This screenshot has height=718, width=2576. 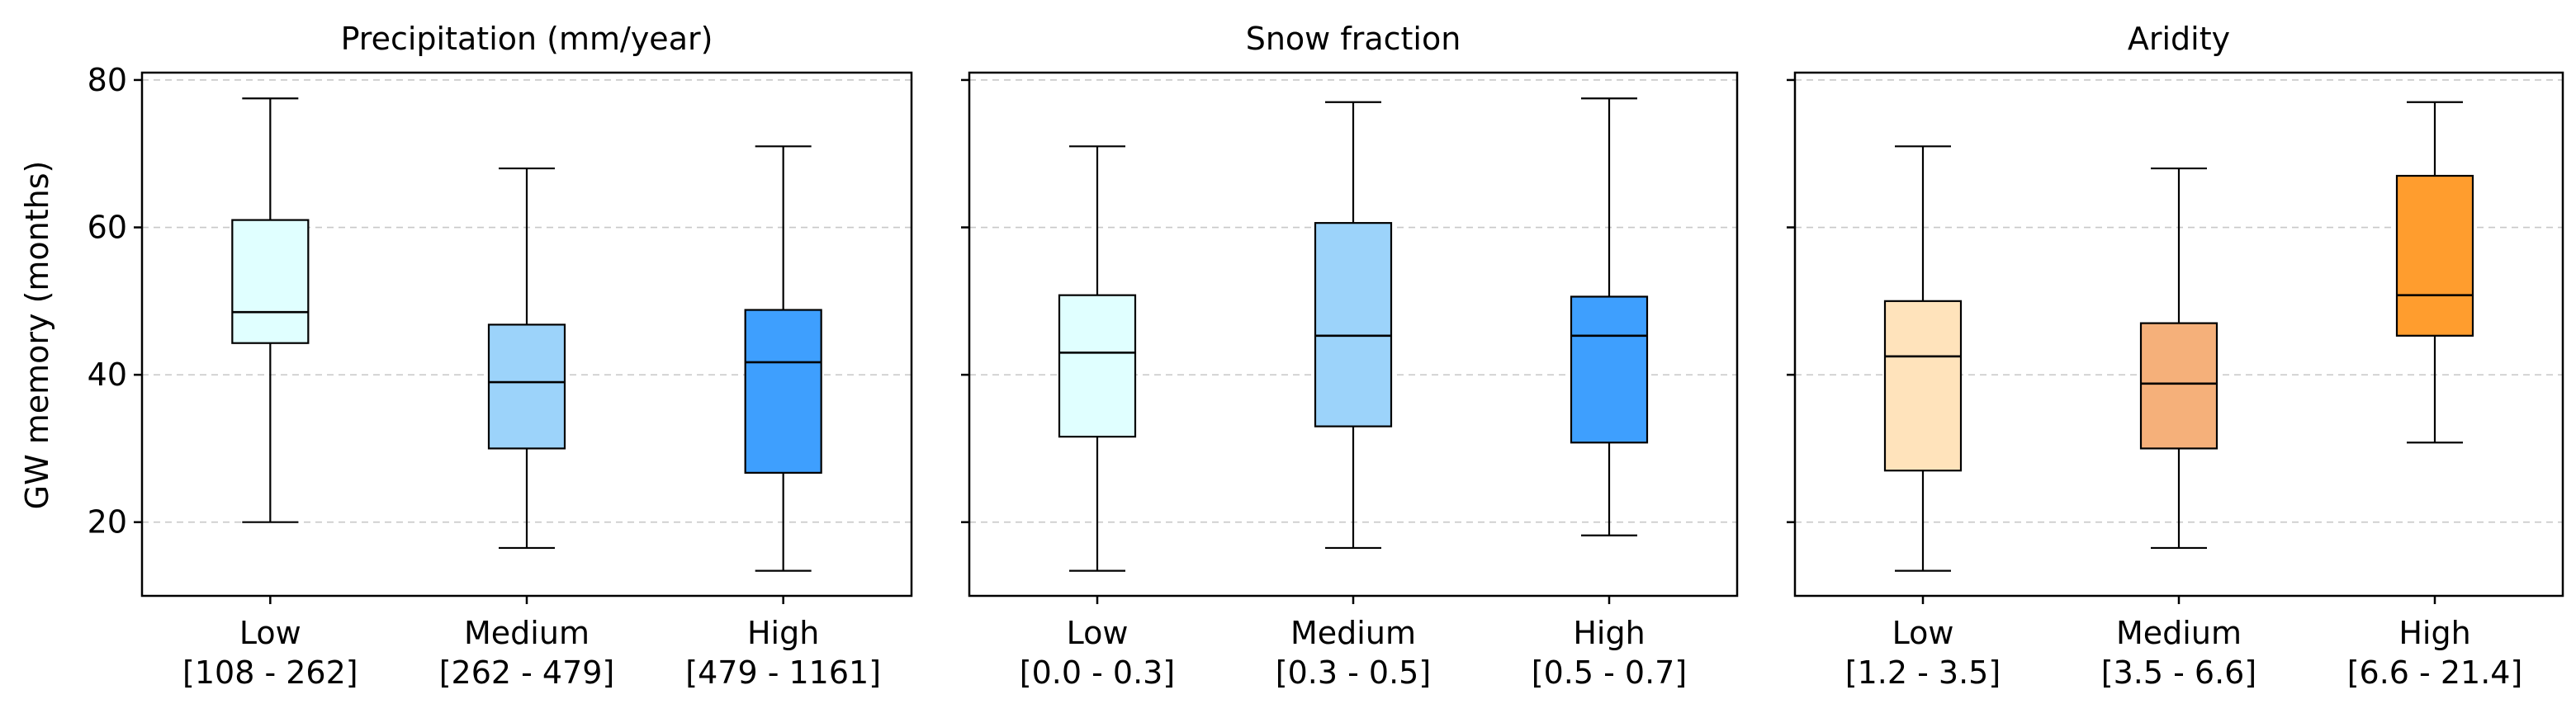 What do you see at coordinates (1097, 672) in the screenshot?
I see `x-tick-range: [0.0 - 0.3]` at bounding box center [1097, 672].